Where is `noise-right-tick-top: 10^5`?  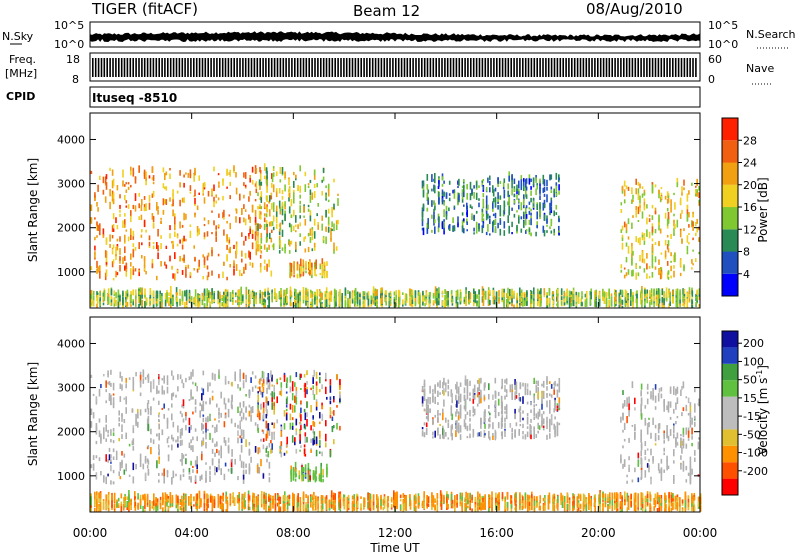
noise-right-tick-top: 10^5 is located at coordinates (723, 25).